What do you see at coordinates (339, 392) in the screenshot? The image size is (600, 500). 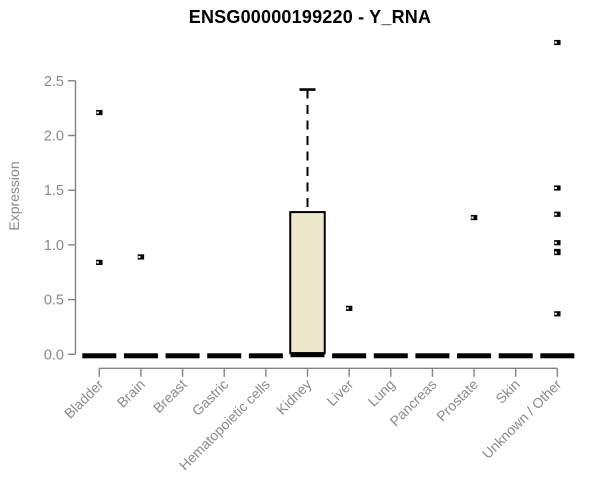 I see `x-category-label: Liver` at bounding box center [339, 392].